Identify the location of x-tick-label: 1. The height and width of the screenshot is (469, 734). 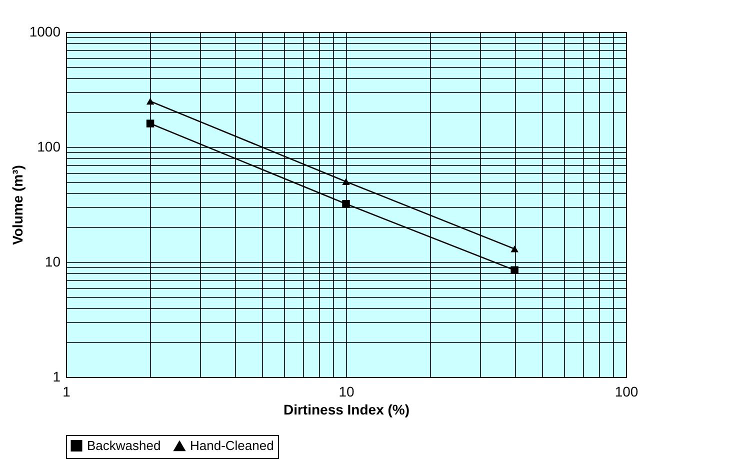
(66, 392).